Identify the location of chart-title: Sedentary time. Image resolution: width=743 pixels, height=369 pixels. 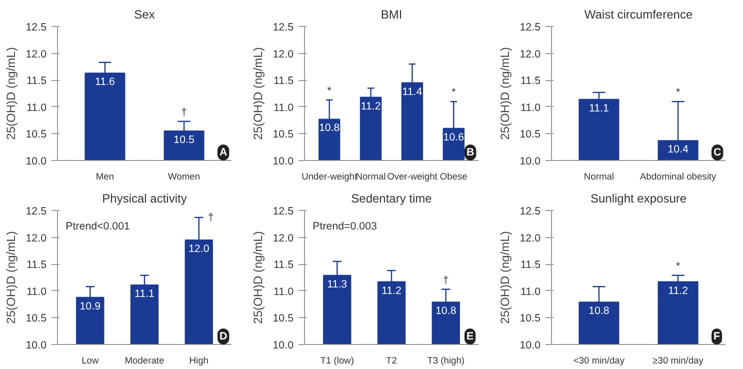
(391, 199).